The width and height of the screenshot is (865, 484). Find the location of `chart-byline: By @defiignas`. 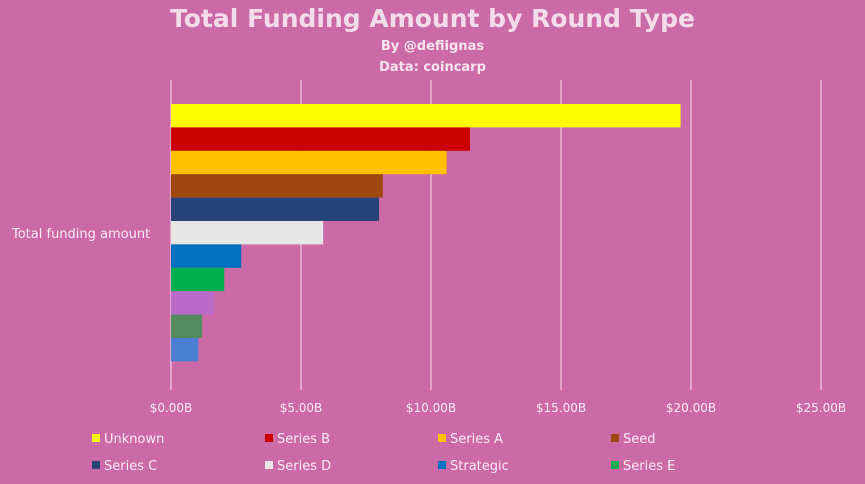

chart-byline: By @defiignas is located at coordinates (432, 46).